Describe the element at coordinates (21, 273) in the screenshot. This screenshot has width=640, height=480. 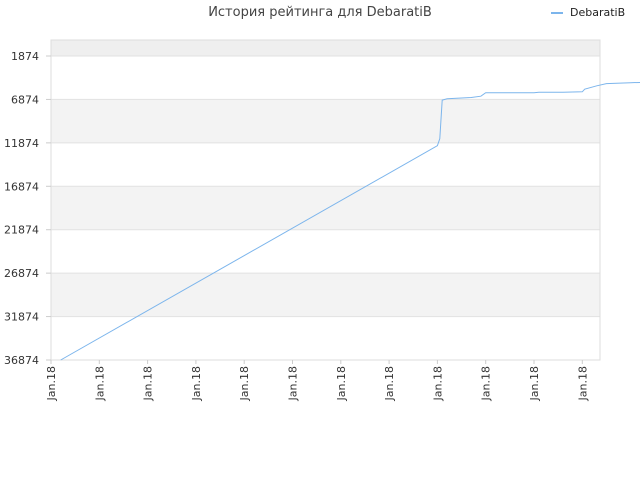
I see `y-tick-label: 26874` at that location.